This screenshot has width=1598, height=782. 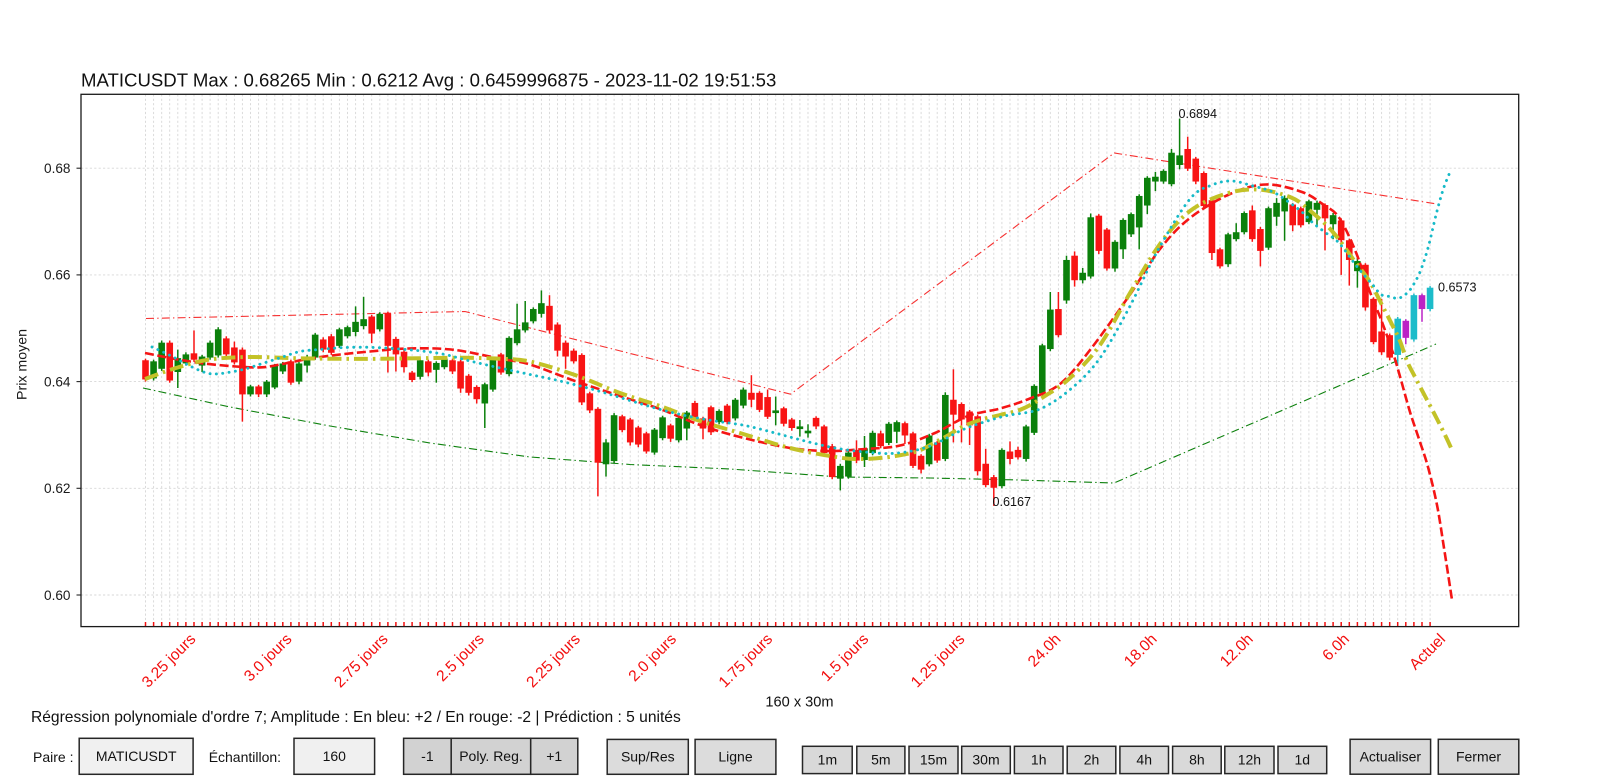 I want to click on svg-text: 0.60, so click(x=57, y=595).